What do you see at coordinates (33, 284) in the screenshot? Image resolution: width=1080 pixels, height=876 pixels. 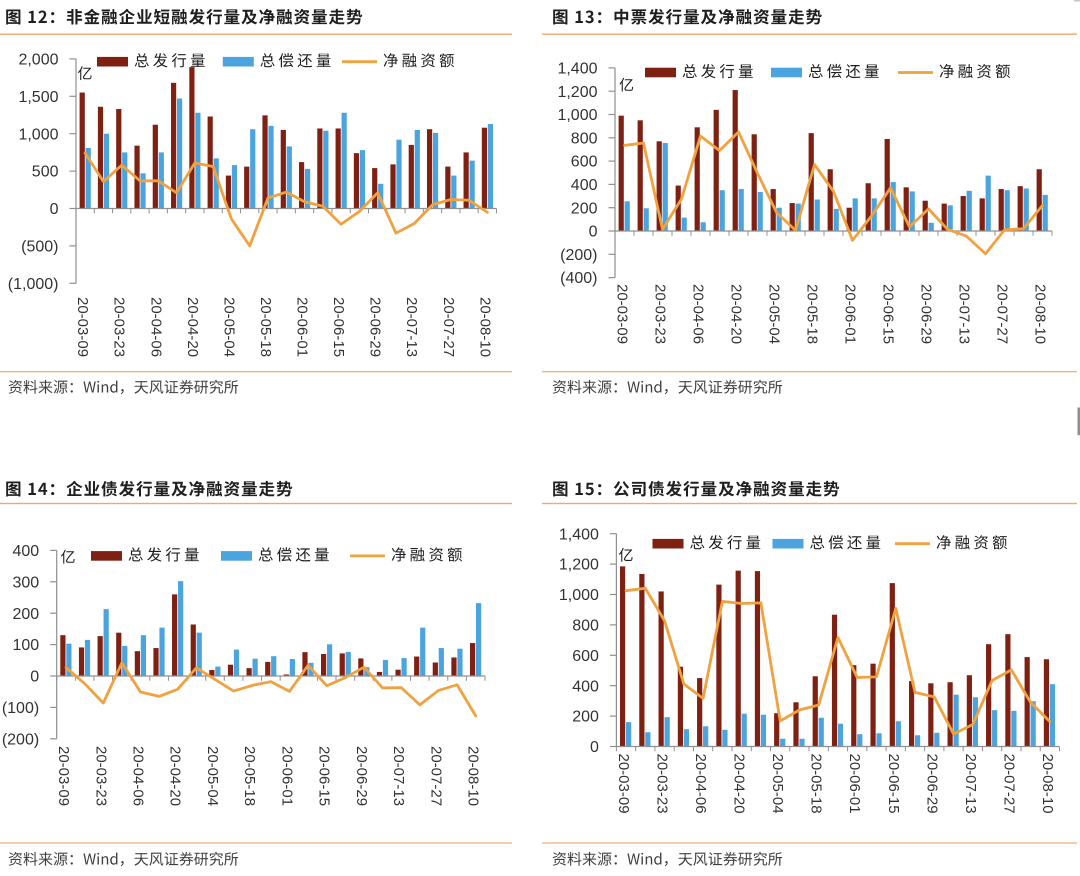 I see `svg-text: (1,000)` at bounding box center [33, 284].